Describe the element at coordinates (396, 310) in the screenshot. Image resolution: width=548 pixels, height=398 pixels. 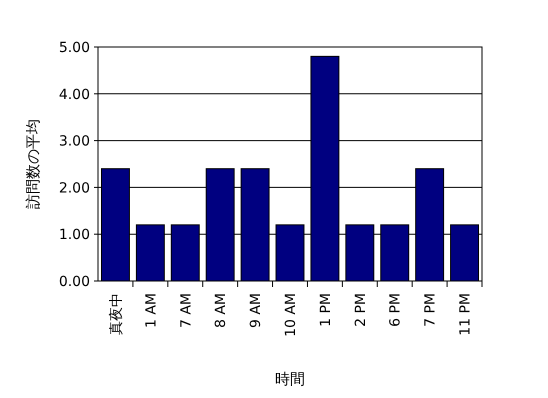
I see `x-tick-label: 6 PM` at that location.